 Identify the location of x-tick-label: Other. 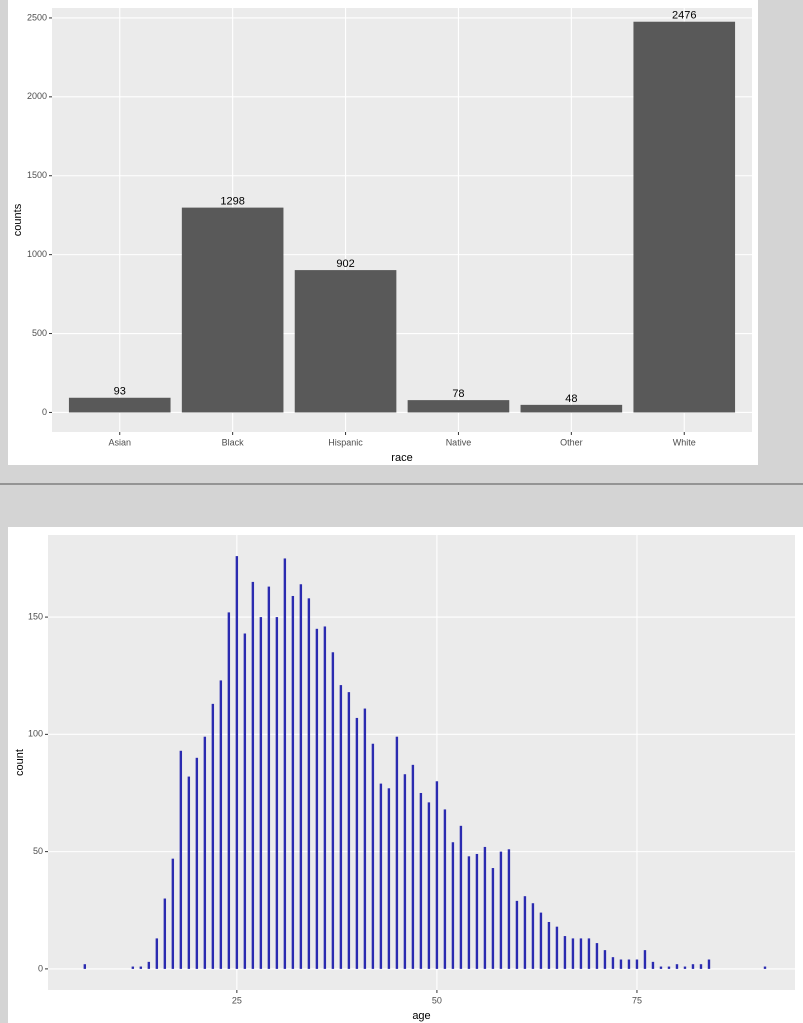
(571, 442).